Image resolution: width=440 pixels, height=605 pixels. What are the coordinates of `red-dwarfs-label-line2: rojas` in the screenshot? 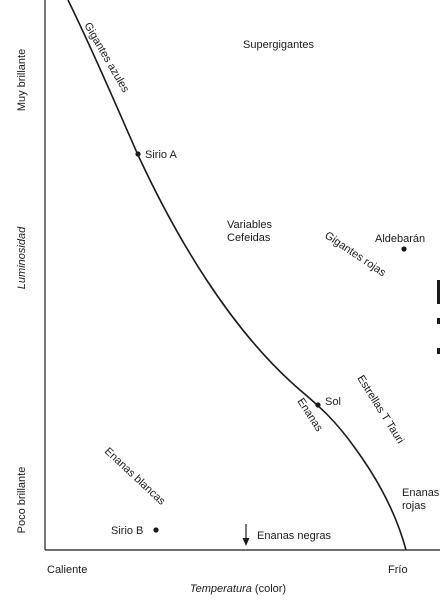 It's located at (414, 506).